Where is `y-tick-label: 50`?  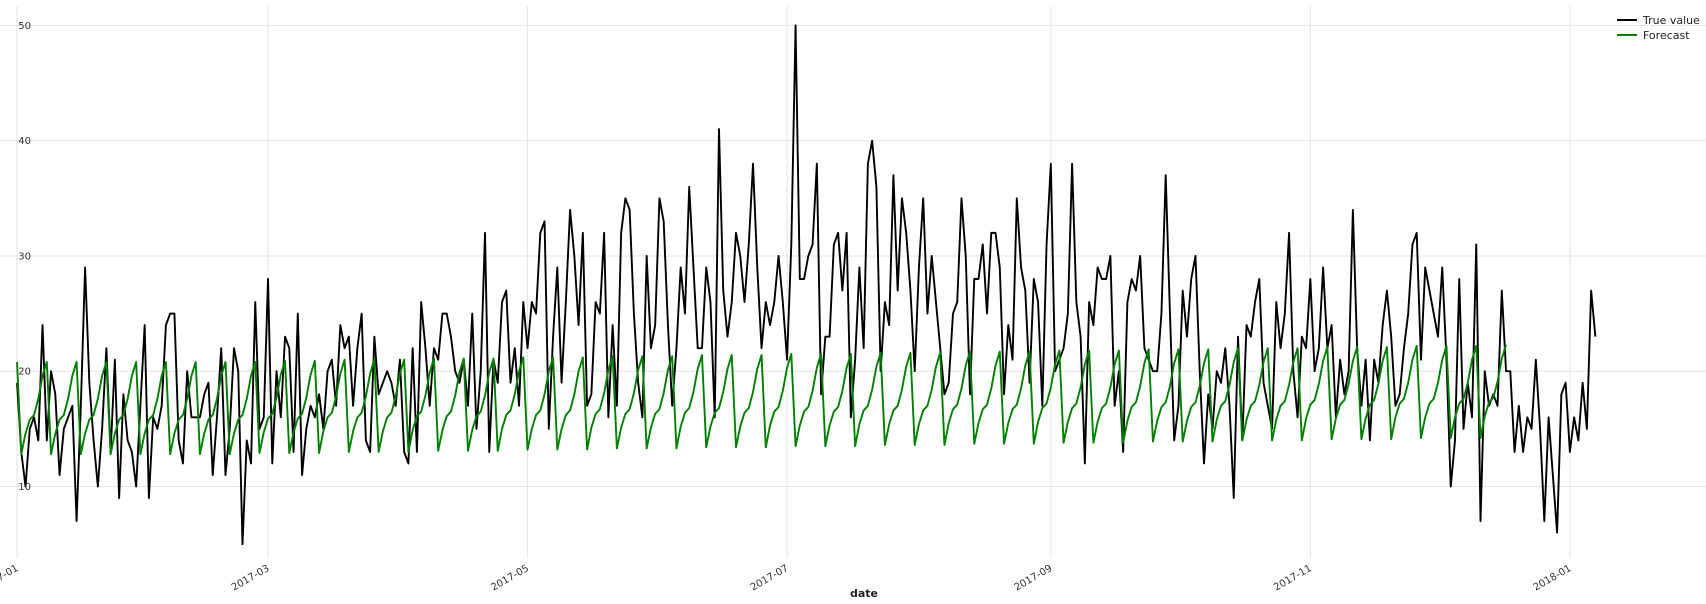
y-tick-label: 50 is located at coordinates (24, 26).